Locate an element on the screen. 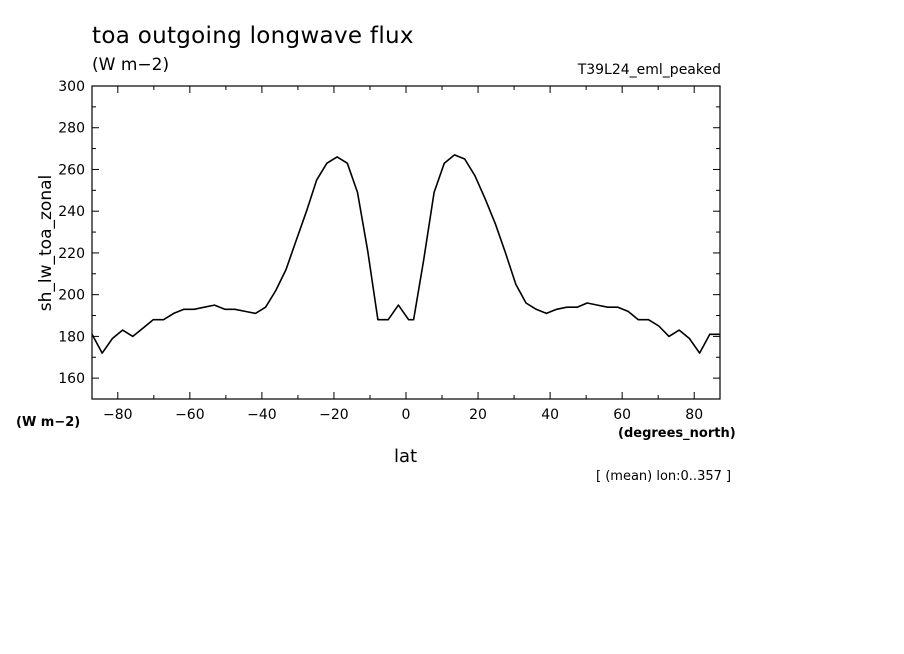 The width and height of the screenshot is (904, 654). y-tick-label: 260 is located at coordinates (71, 170).